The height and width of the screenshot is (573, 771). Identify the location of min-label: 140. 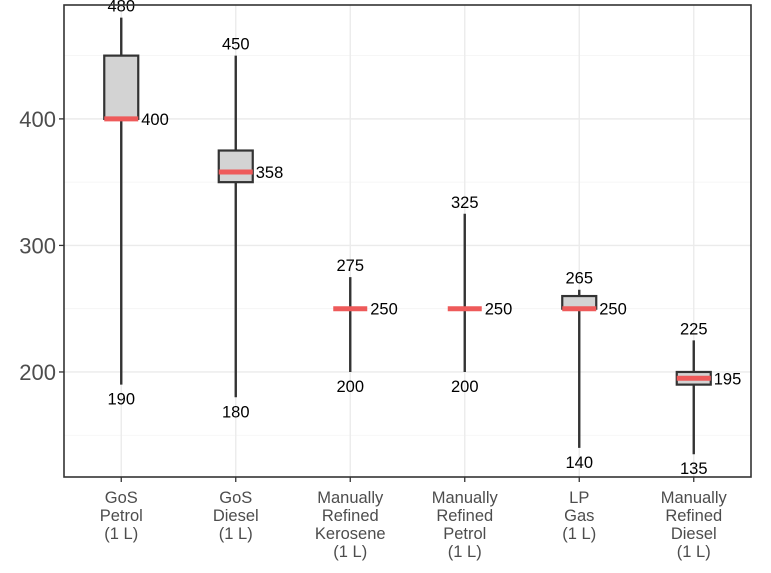
(579, 463).